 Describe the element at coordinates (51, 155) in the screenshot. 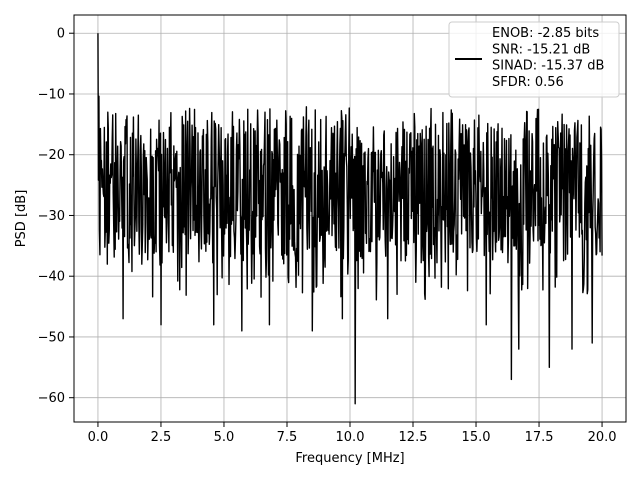

I see `y-tick-label: −20` at that location.